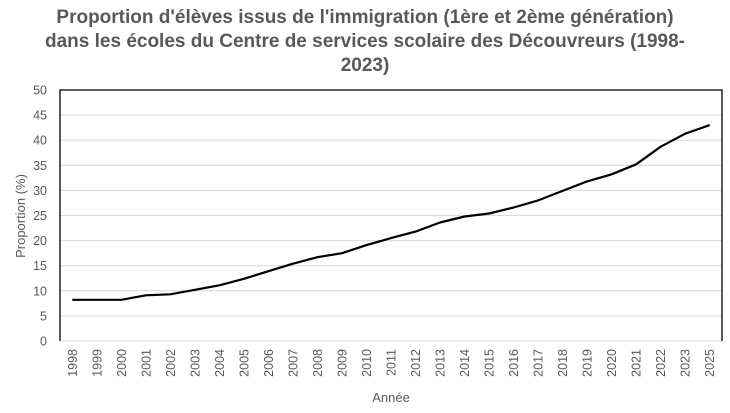 This screenshot has width=730, height=413. I want to click on x-tick-label: 2005, so click(244, 363).